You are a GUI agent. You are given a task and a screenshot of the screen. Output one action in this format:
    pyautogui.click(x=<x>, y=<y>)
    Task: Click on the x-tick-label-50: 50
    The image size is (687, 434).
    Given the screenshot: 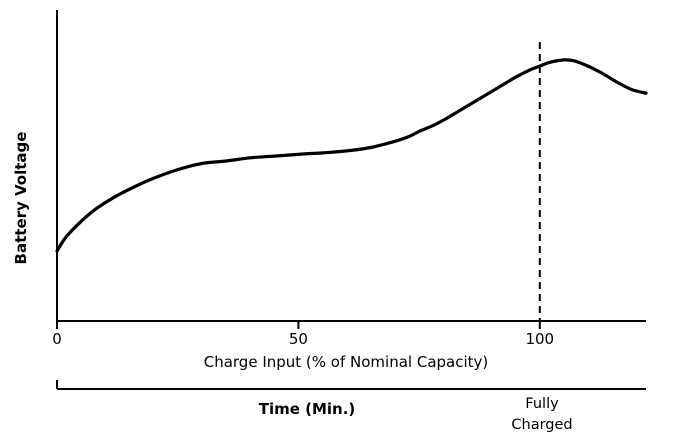 What is the action you would take?
    pyautogui.click(x=298, y=339)
    